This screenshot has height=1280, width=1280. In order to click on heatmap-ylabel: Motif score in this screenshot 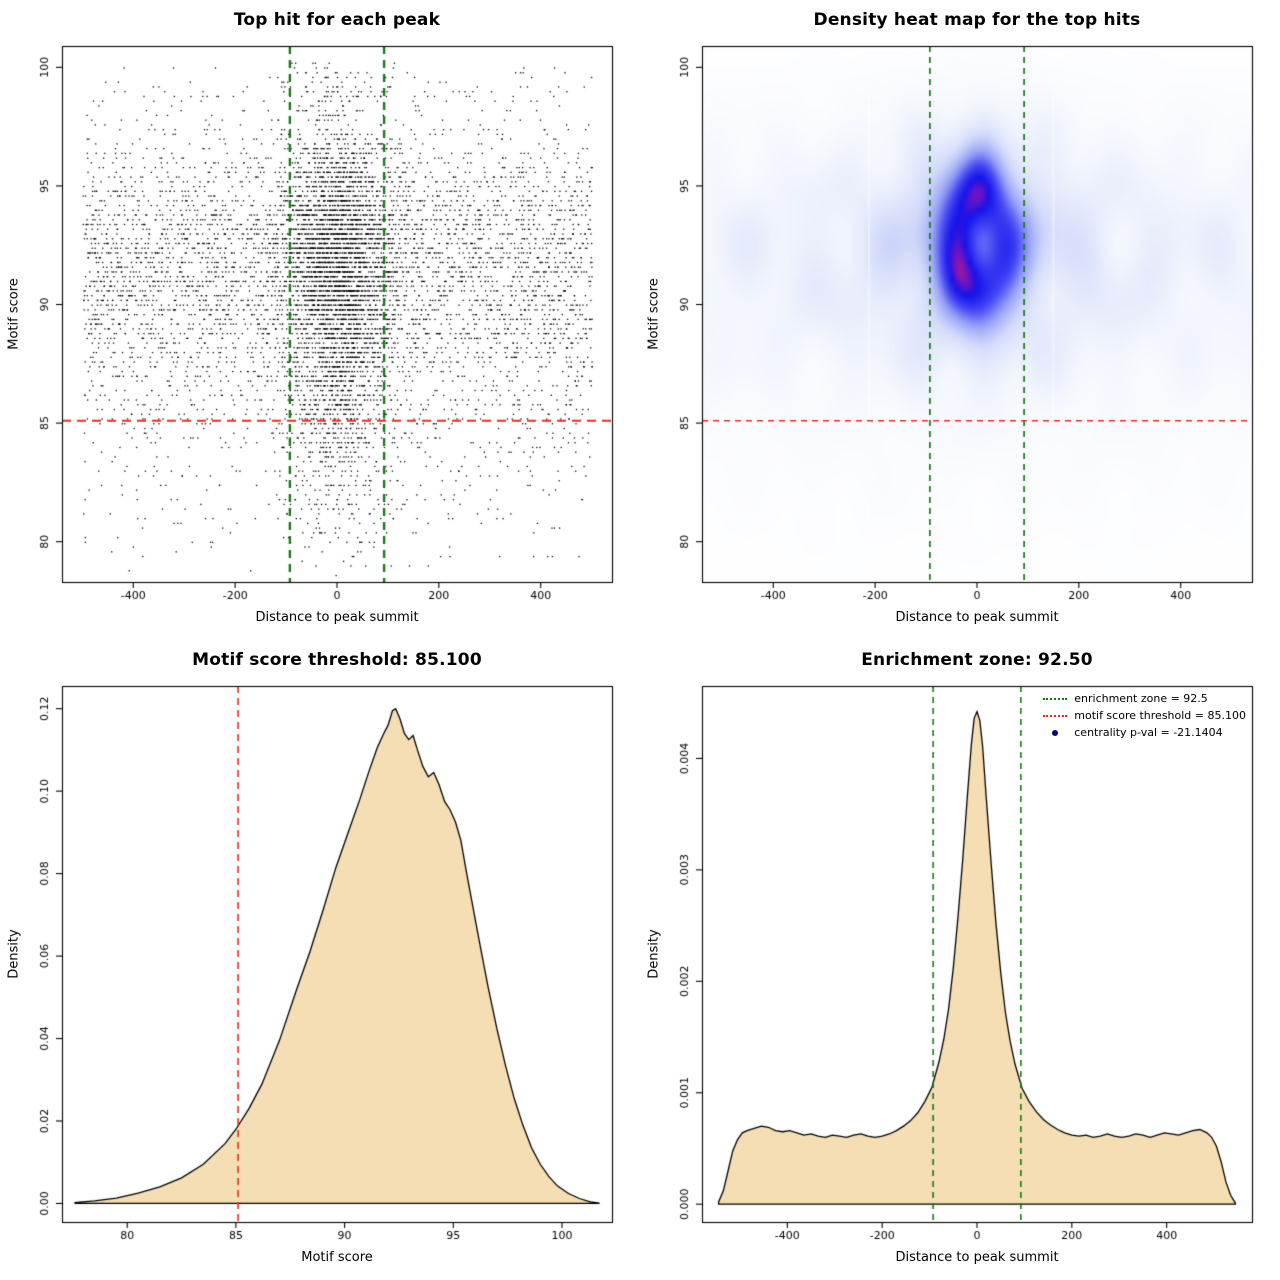, I will do `click(654, 314)`.